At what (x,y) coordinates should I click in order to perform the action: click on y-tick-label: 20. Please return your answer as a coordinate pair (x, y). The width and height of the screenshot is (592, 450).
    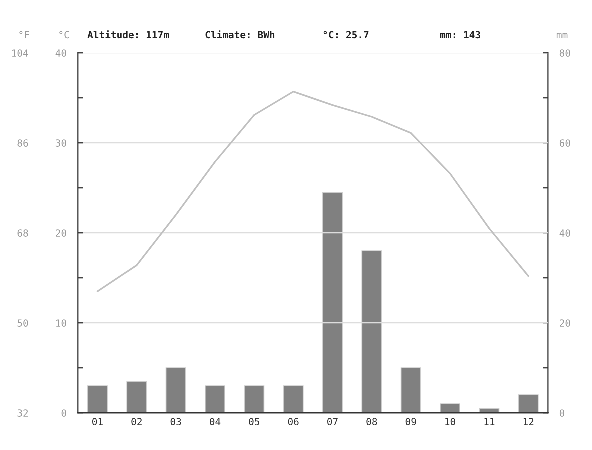
    Looking at the image, I should click on (61, 233).